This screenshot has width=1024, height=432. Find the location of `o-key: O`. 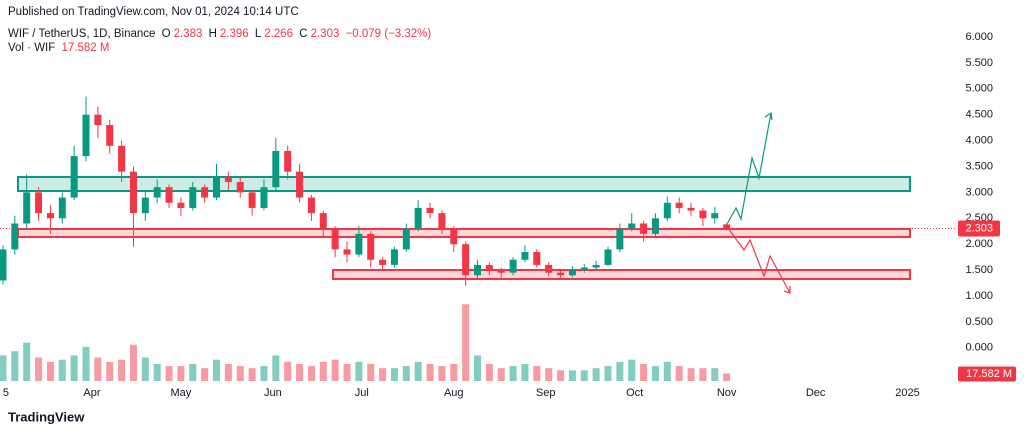

o-key: O is located at coordinates (166, 34).